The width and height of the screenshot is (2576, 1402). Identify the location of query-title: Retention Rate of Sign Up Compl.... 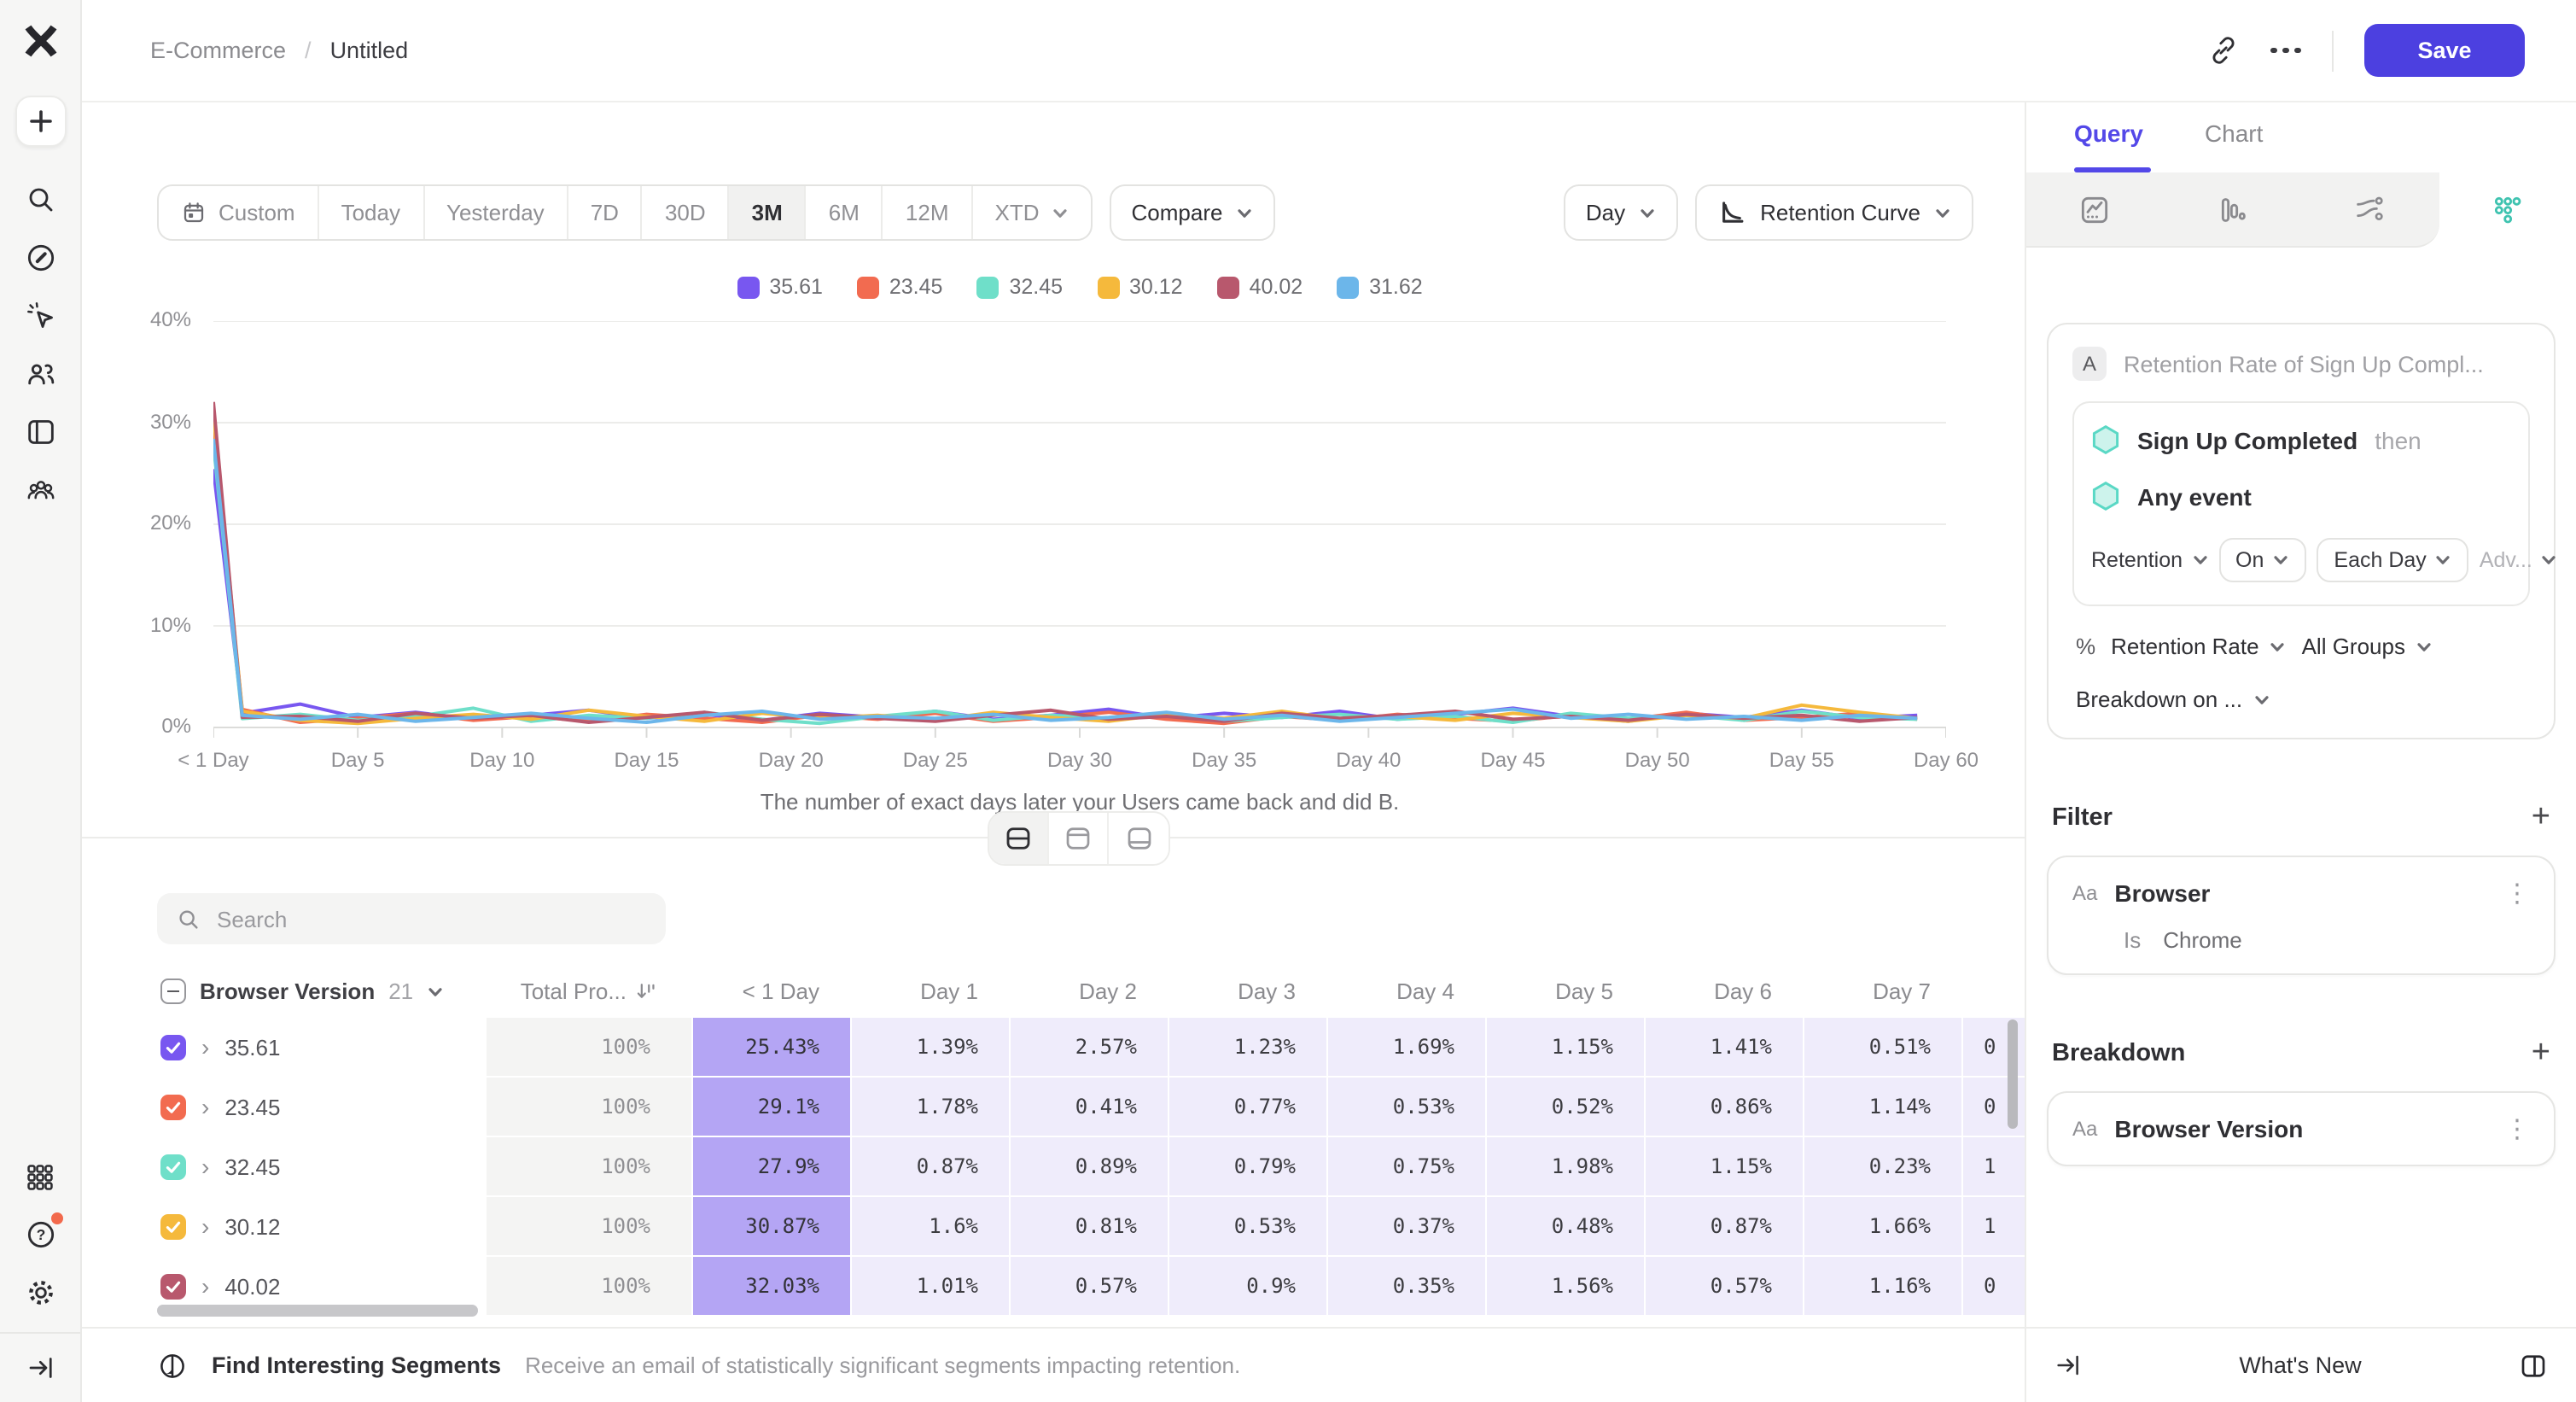
(2304, 364).